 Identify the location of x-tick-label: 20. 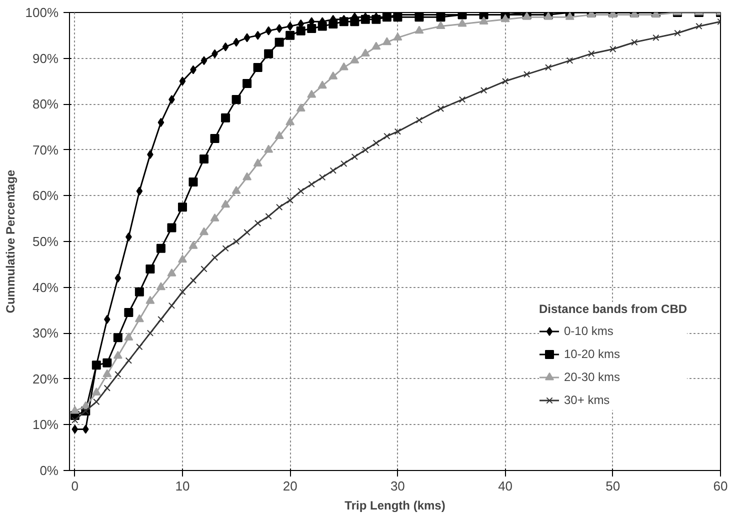
(290, 486).